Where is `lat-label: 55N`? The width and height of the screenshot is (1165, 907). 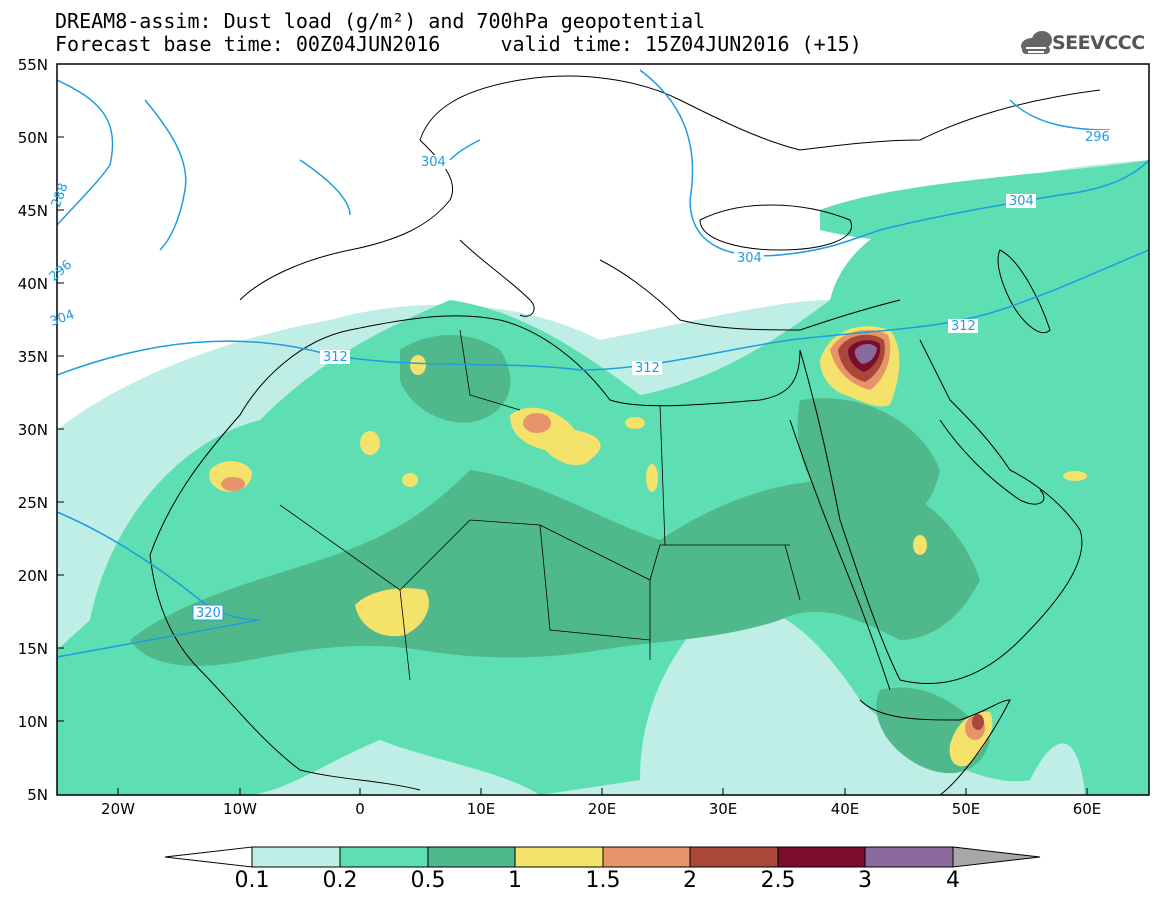
lat-label: 55N is located at coordinates (32, 65).